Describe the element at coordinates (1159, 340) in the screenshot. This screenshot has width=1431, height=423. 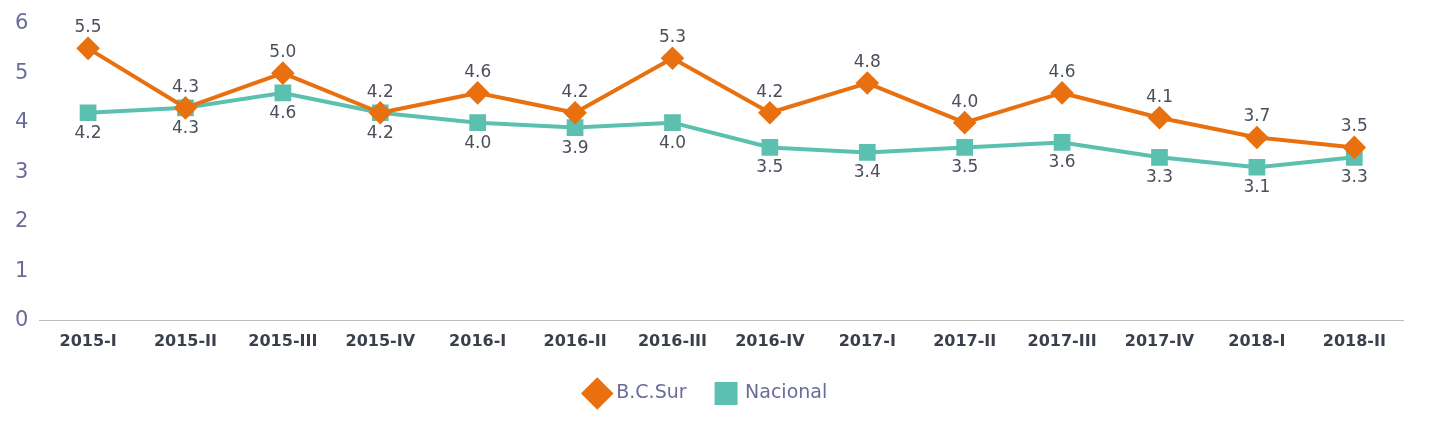
I see `x-tick-label: 2017-IV` at that location.